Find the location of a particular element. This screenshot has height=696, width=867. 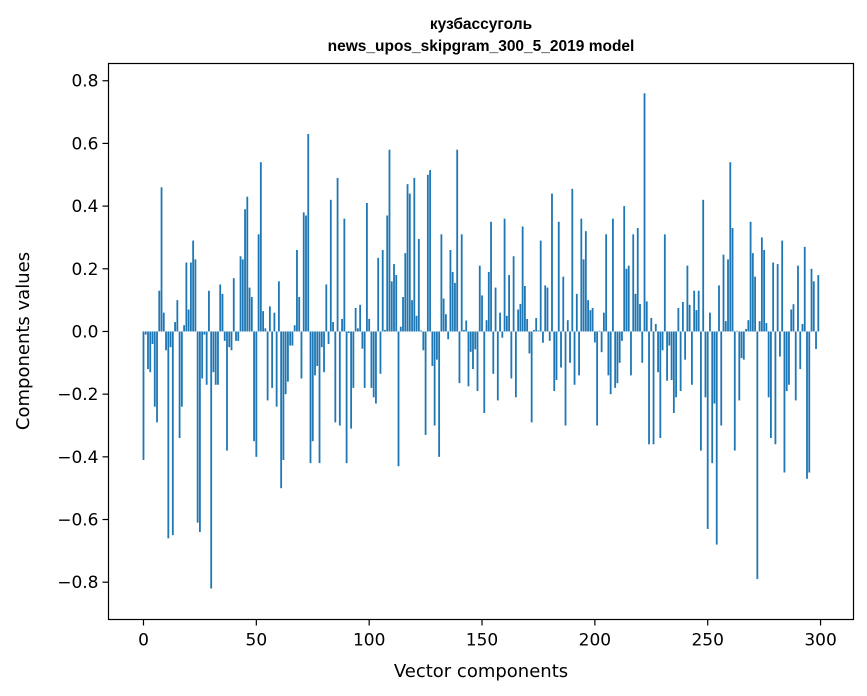

chart-title: кузбассуголь is located at coordinates (481, 24).